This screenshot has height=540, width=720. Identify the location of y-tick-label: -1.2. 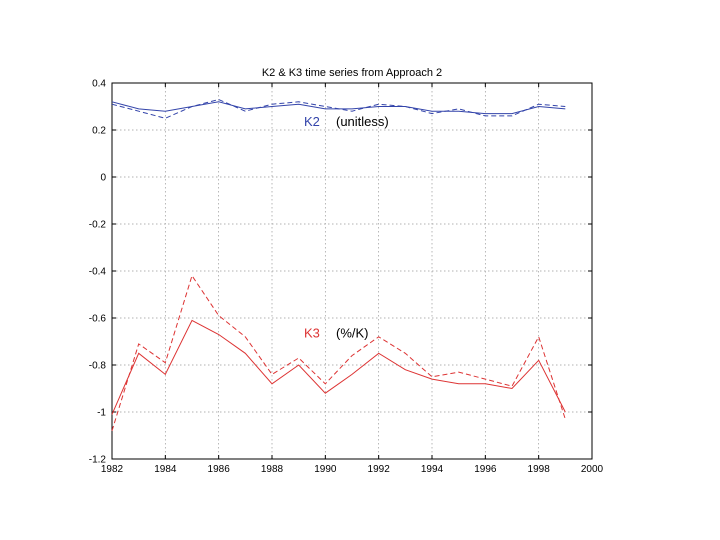
(98, 460).